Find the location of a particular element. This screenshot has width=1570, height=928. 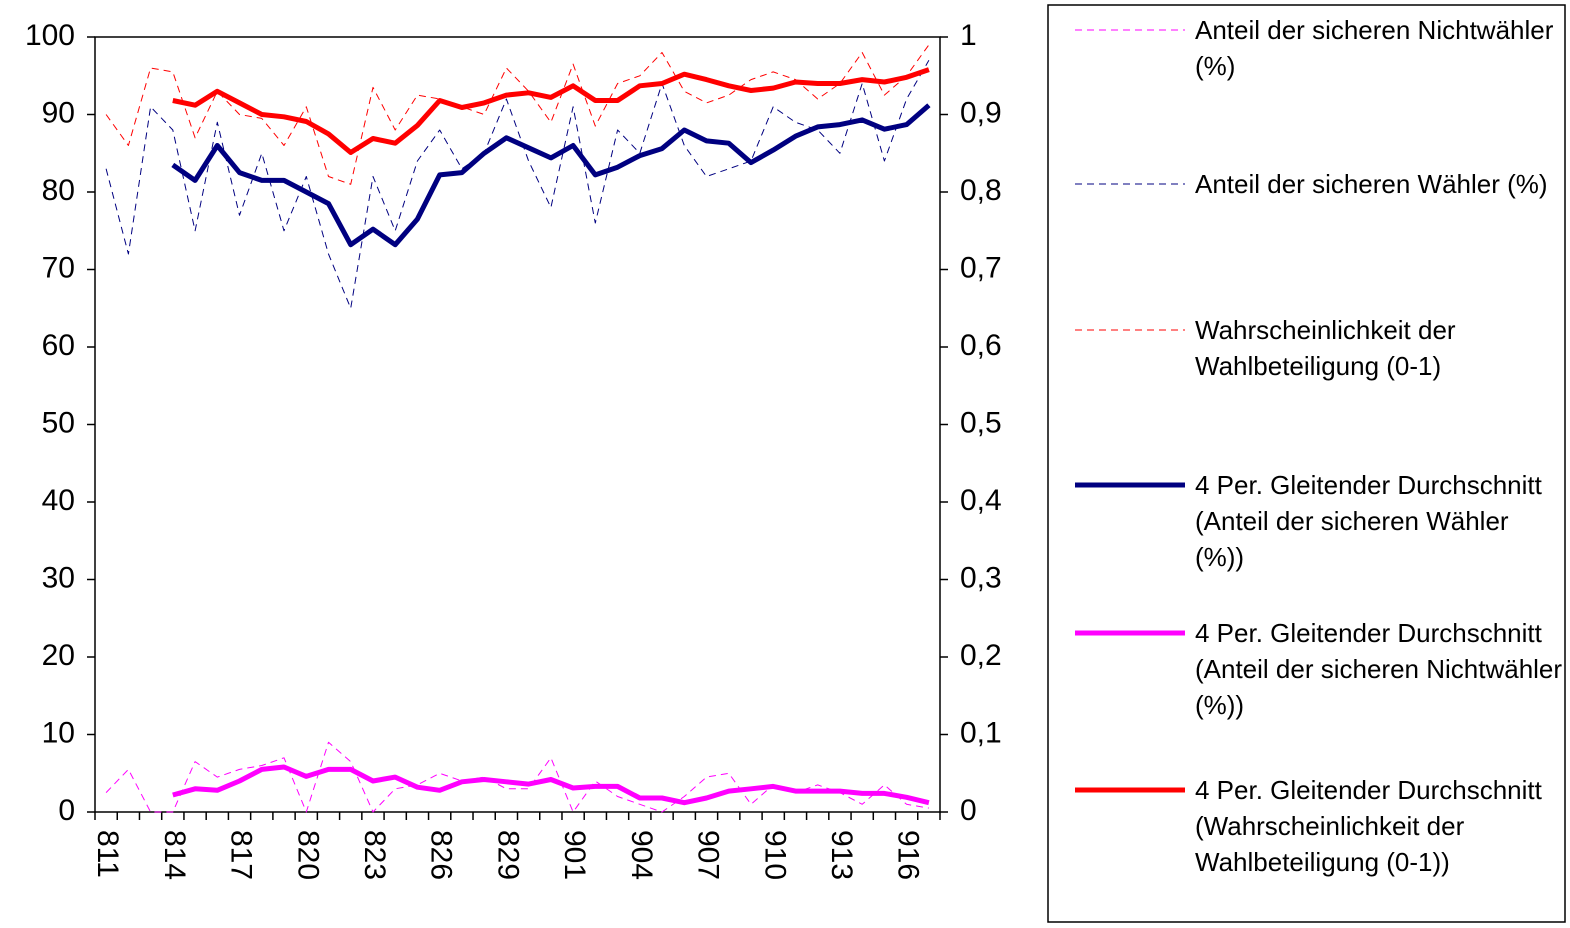

y2-tick-label: 0,3 is located at coordinates (981, 577).